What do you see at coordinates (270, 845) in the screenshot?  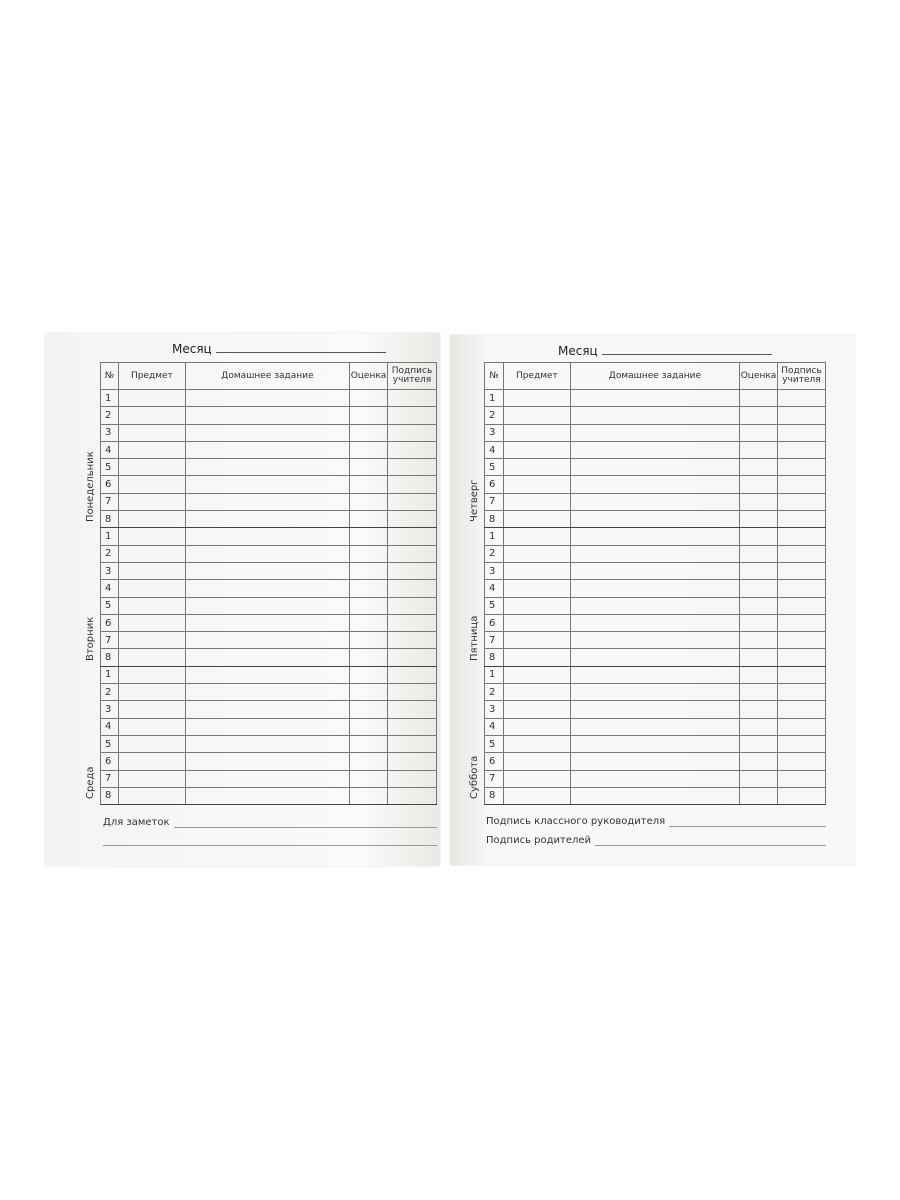 I see `notes-line` at bounding box center [270, 845].